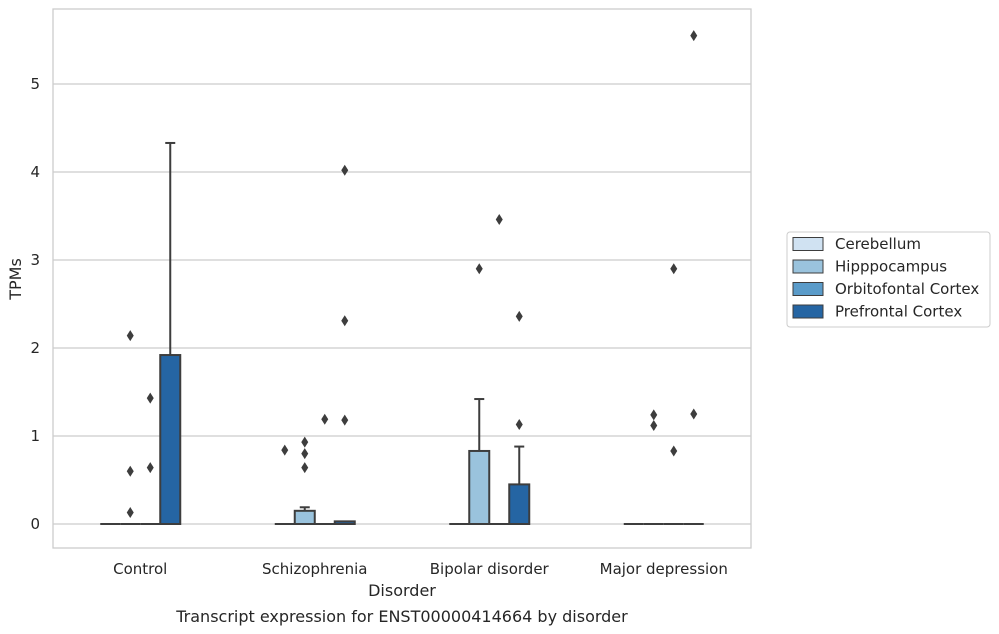  I want to click on legend-item-prefrontal-cortex: Prefrontal Cortex, so click(877, 312).